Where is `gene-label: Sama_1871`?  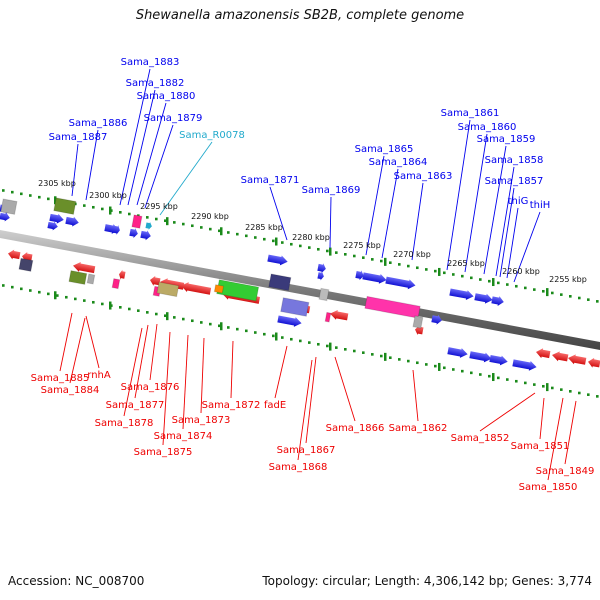
gene-label: Sama_1871 is located at coordinates (270, 180).